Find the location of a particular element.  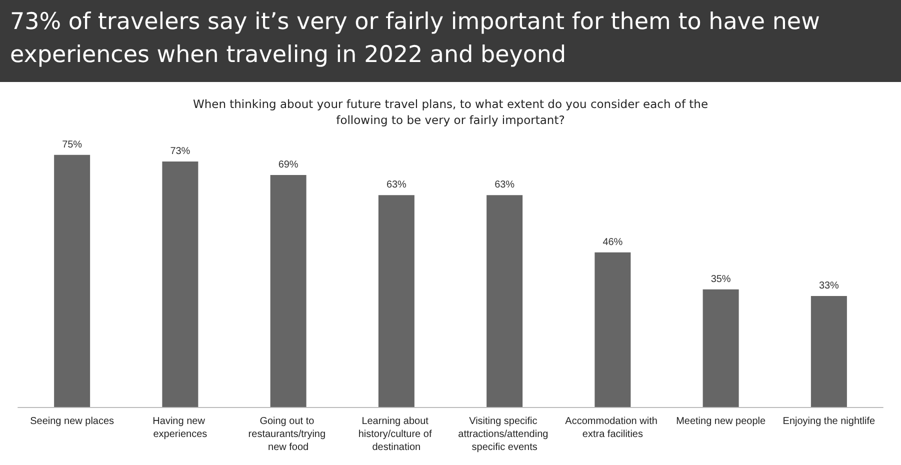

x-tick-label: Visiting specific attractions/attending specific events is located at coordinates (504, 434).